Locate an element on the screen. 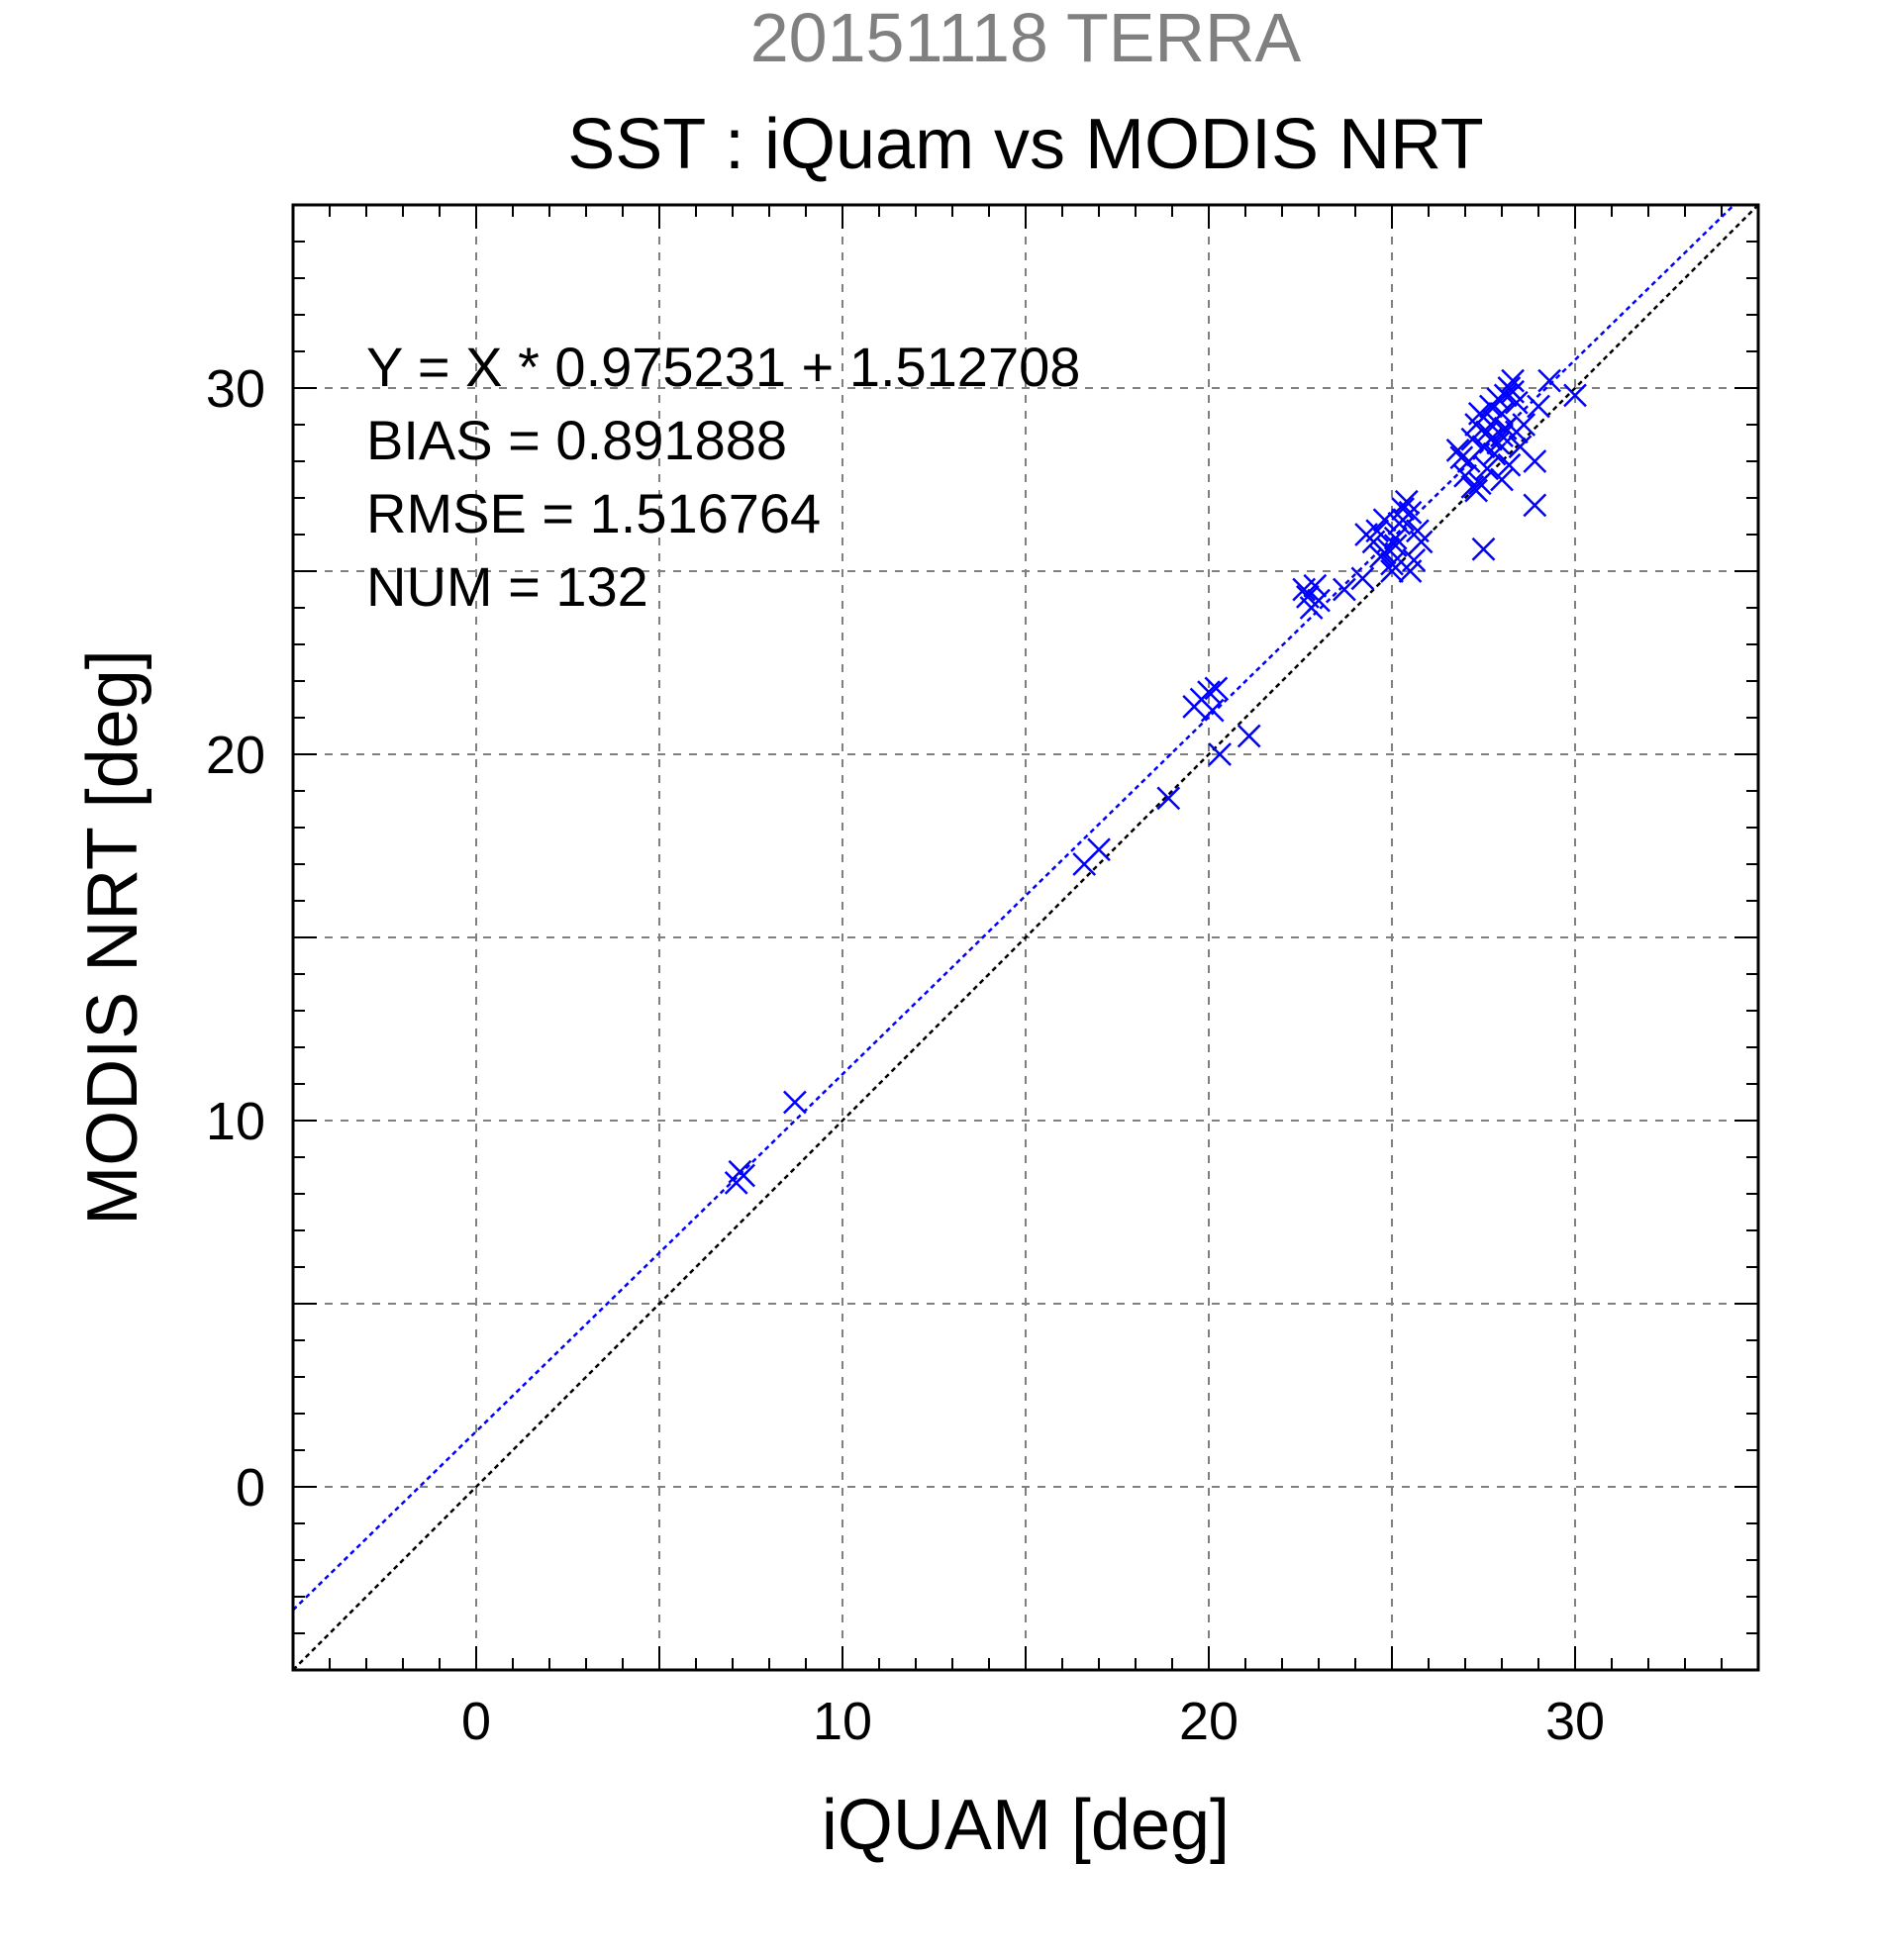 This screenshot has width=1881, height=1960. y-tick-label: 0 is located at coordinates (251, 1488).